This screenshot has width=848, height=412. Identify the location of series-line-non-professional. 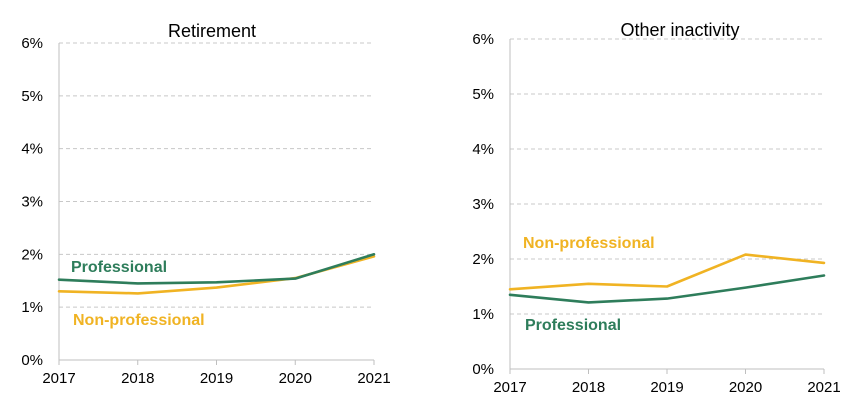
(667, 272).